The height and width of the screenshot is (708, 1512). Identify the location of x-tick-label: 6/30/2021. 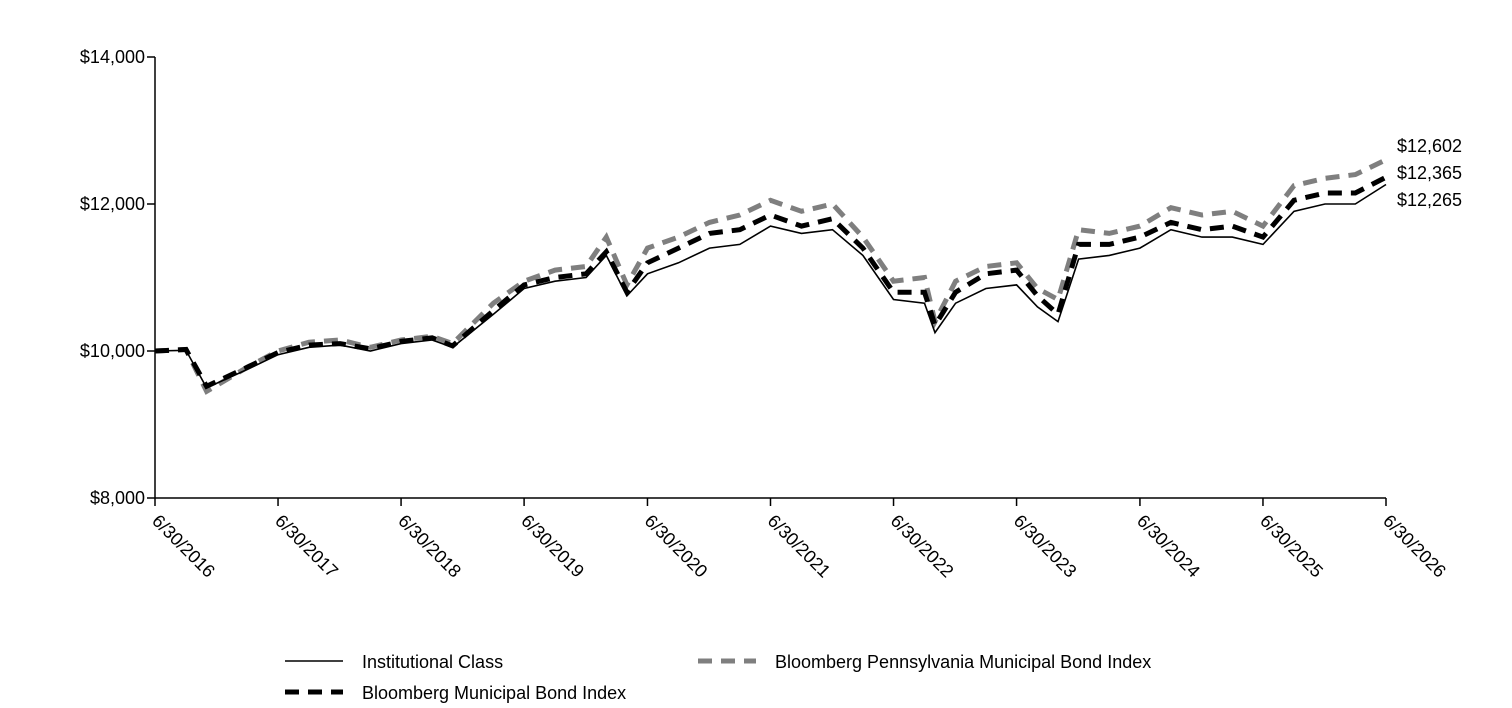
(799, 546).